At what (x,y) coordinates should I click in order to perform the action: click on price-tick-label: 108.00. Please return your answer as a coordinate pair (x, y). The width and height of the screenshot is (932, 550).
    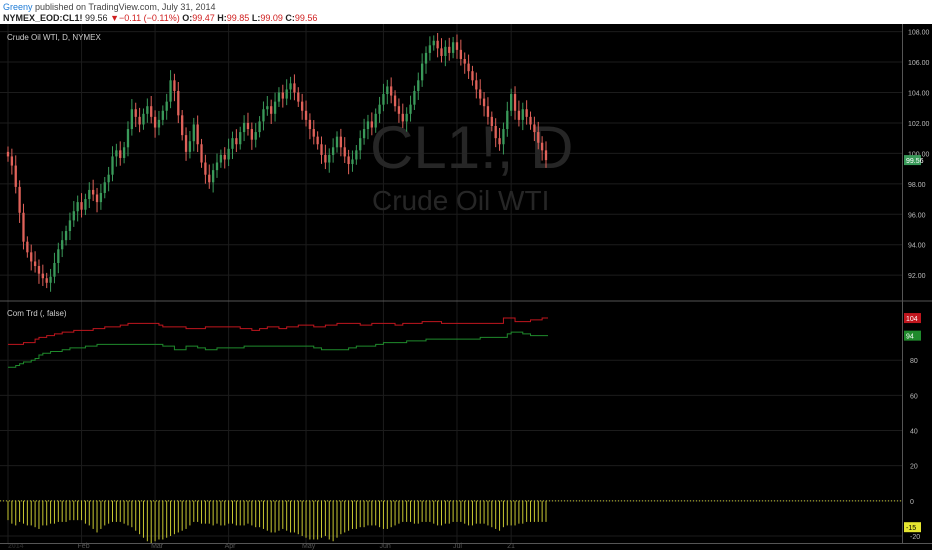
    Looking at the image, I should click on (919, 33).